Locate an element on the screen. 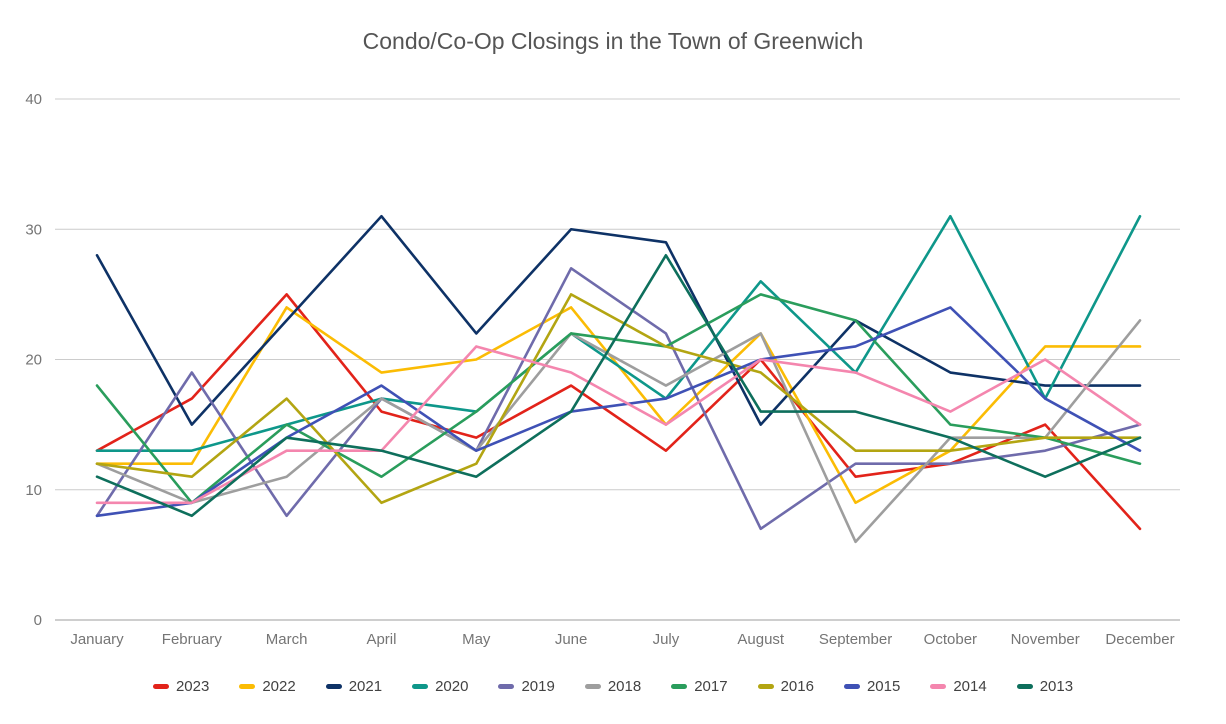 The width and height of the screenshot is (1226, 724). x-axis-label-november: November is located at coordinates (1045, 639).